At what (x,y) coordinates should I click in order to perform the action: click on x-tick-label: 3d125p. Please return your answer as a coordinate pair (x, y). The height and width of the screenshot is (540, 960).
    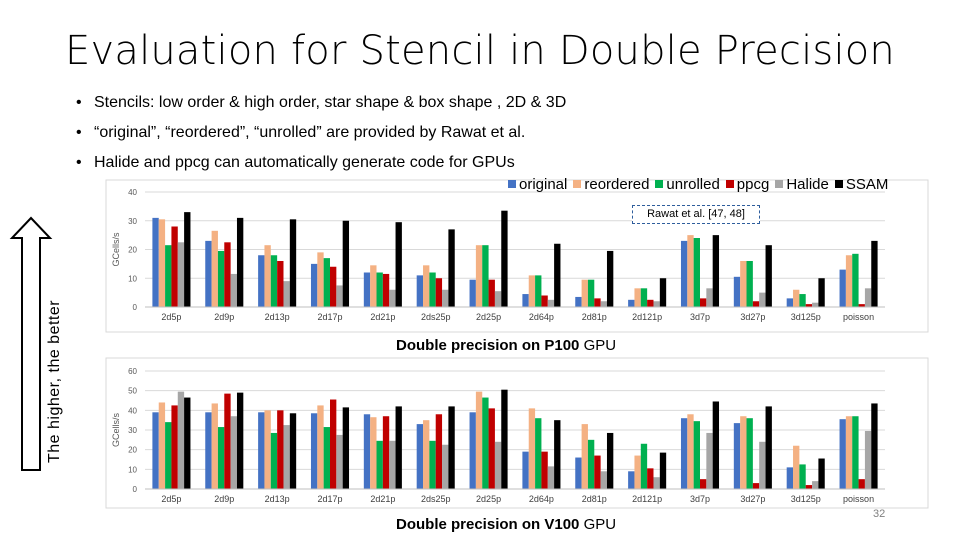
    Looking at the image, I should click on (806, 317).